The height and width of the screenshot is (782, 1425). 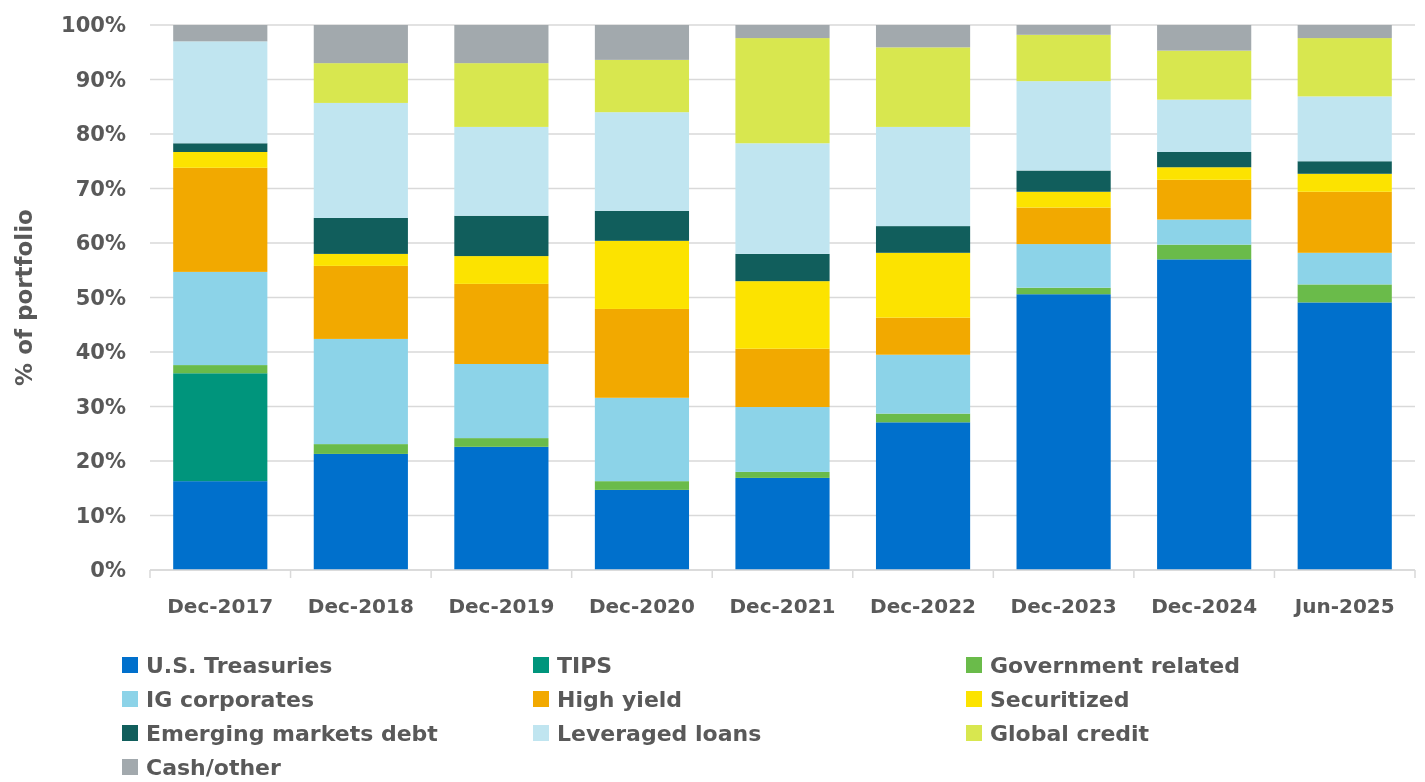 What do you see at coordinates (1115, 665) in the screenshot?
I see `legend-label: Government related` at bounding box center [1115, 665].